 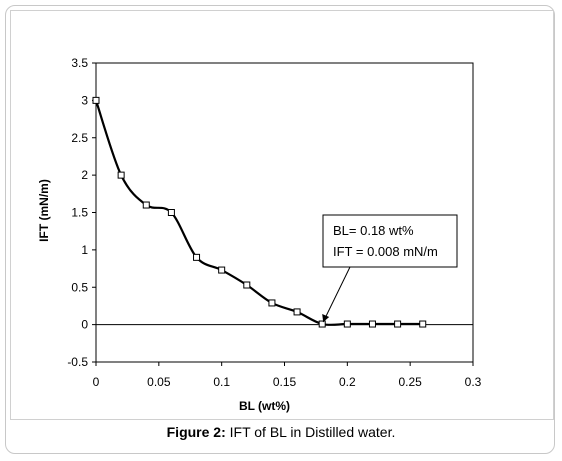 What do you see at coordinates (79, 63) in the screenshot?
I see `y-tick-label: 3.5` at bounding box center [79, 63].